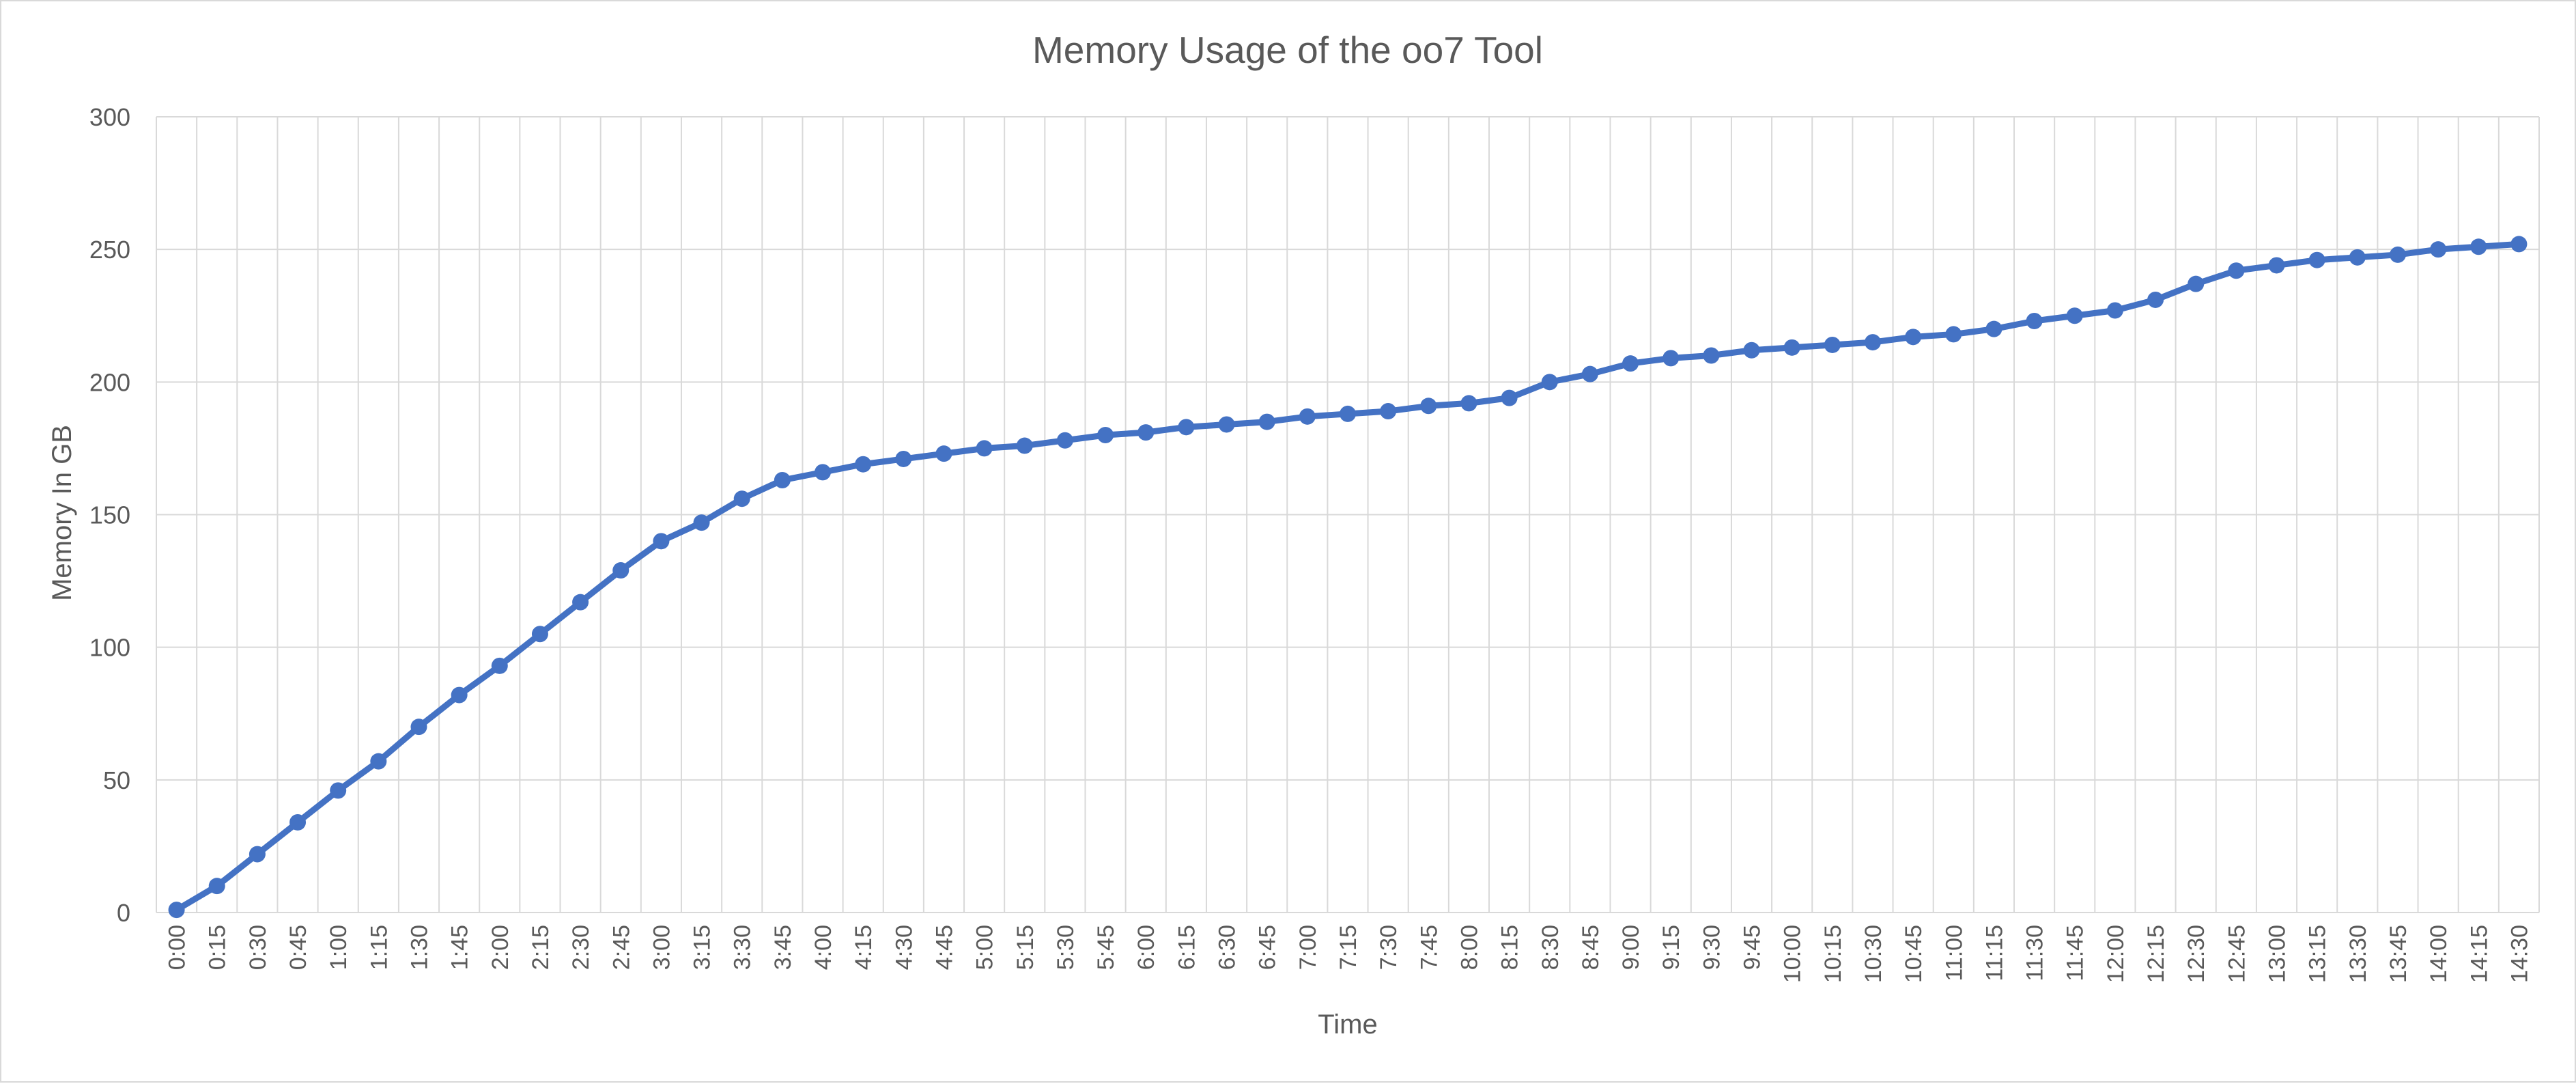  I want to click on x-tick-label: 10:30, so click(1873, 954).